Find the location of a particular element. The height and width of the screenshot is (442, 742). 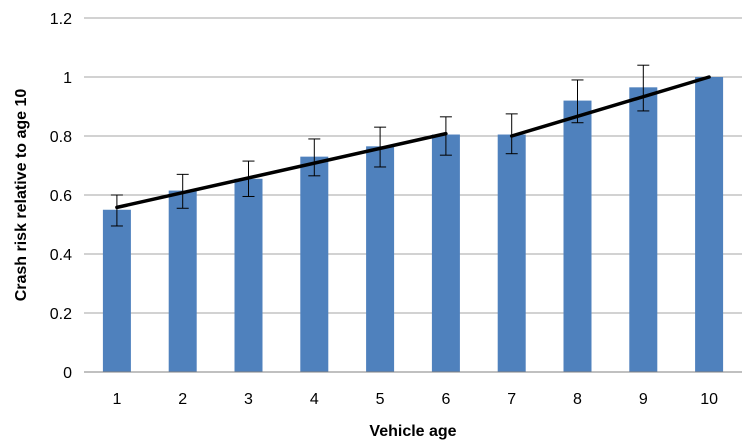

y-tick-label: 0.8 is located at coordinates (61, 137).